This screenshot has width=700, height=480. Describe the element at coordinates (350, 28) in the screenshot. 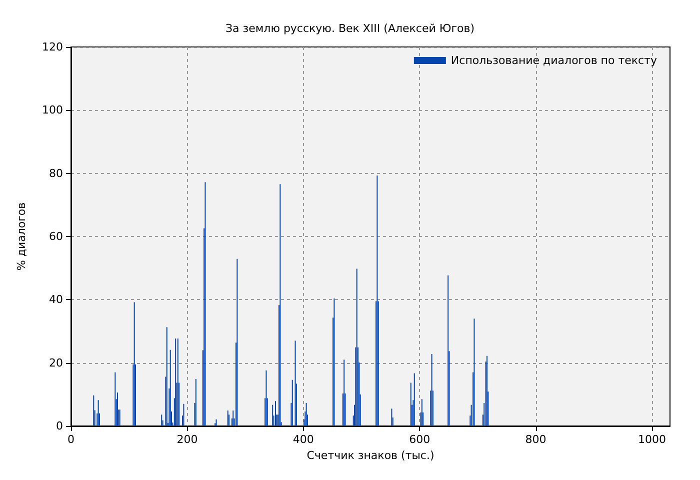

I see `chart-title: За землю русскую. Век XIII (Алексей Югов)` at that location.